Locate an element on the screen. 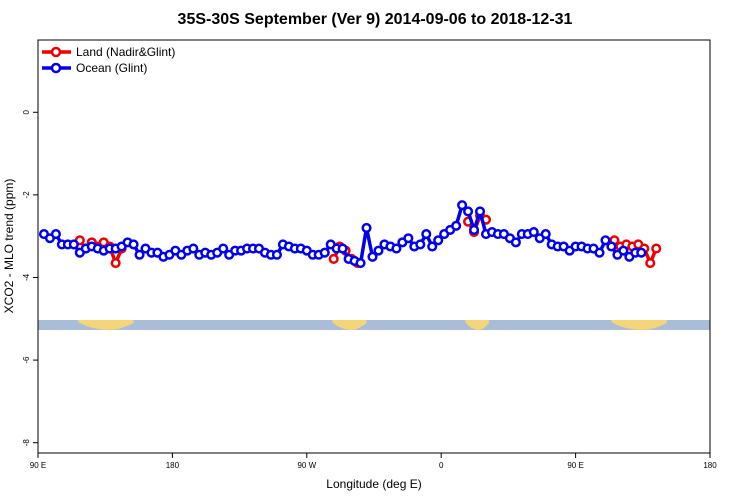  series-layer is located at coordinates (350, 234).